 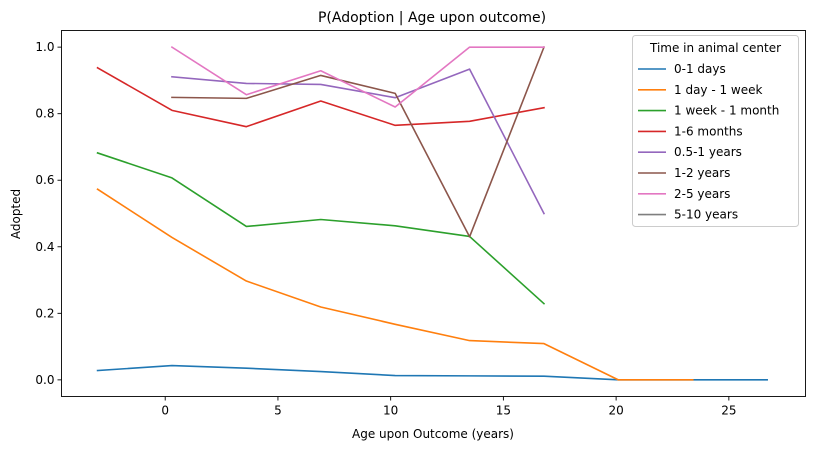 I want to click on legend-box, so click(x=715, y=131).